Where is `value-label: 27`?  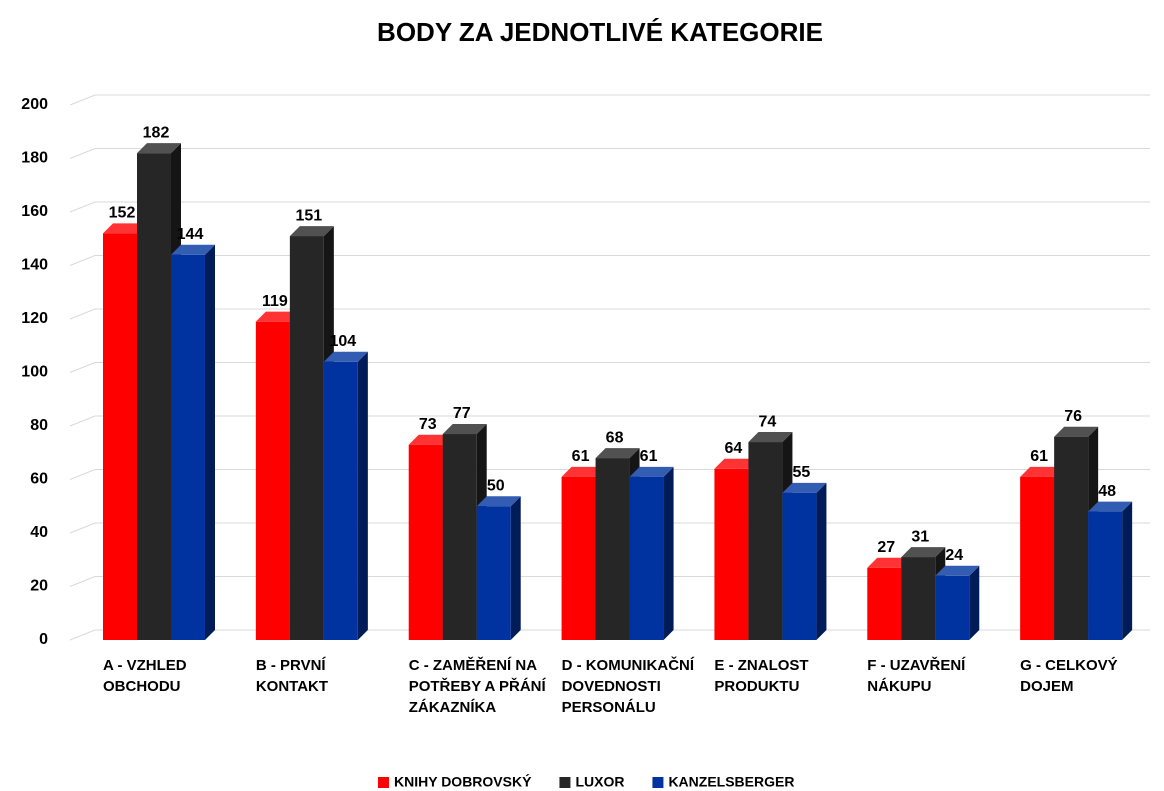 value-label: 27 is located at coordinates (886, 547).